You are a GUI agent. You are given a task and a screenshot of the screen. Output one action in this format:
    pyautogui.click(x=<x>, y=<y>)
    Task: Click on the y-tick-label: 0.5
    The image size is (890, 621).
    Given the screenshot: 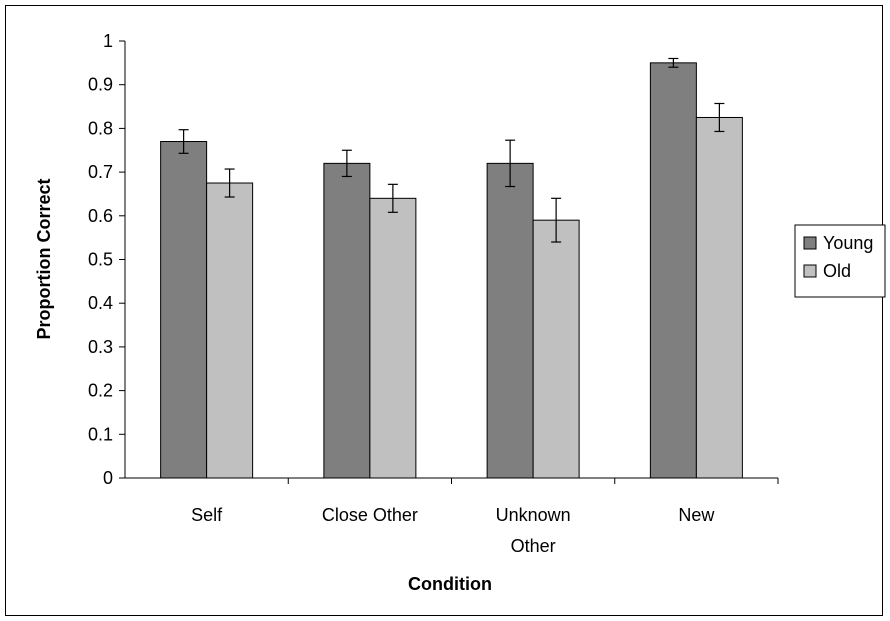 What is the action you would take?
    pyautogui.click(x=100, y=260)
    